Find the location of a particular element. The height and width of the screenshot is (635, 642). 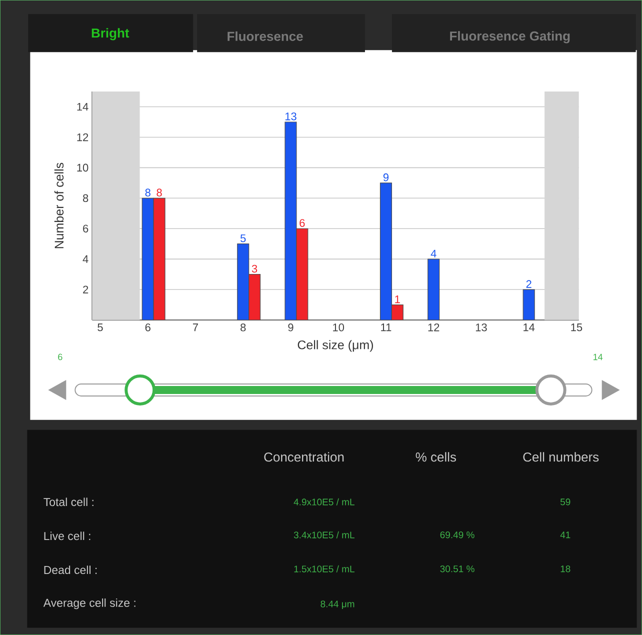

text: Dead cell : is located at coordinates (70, 570).